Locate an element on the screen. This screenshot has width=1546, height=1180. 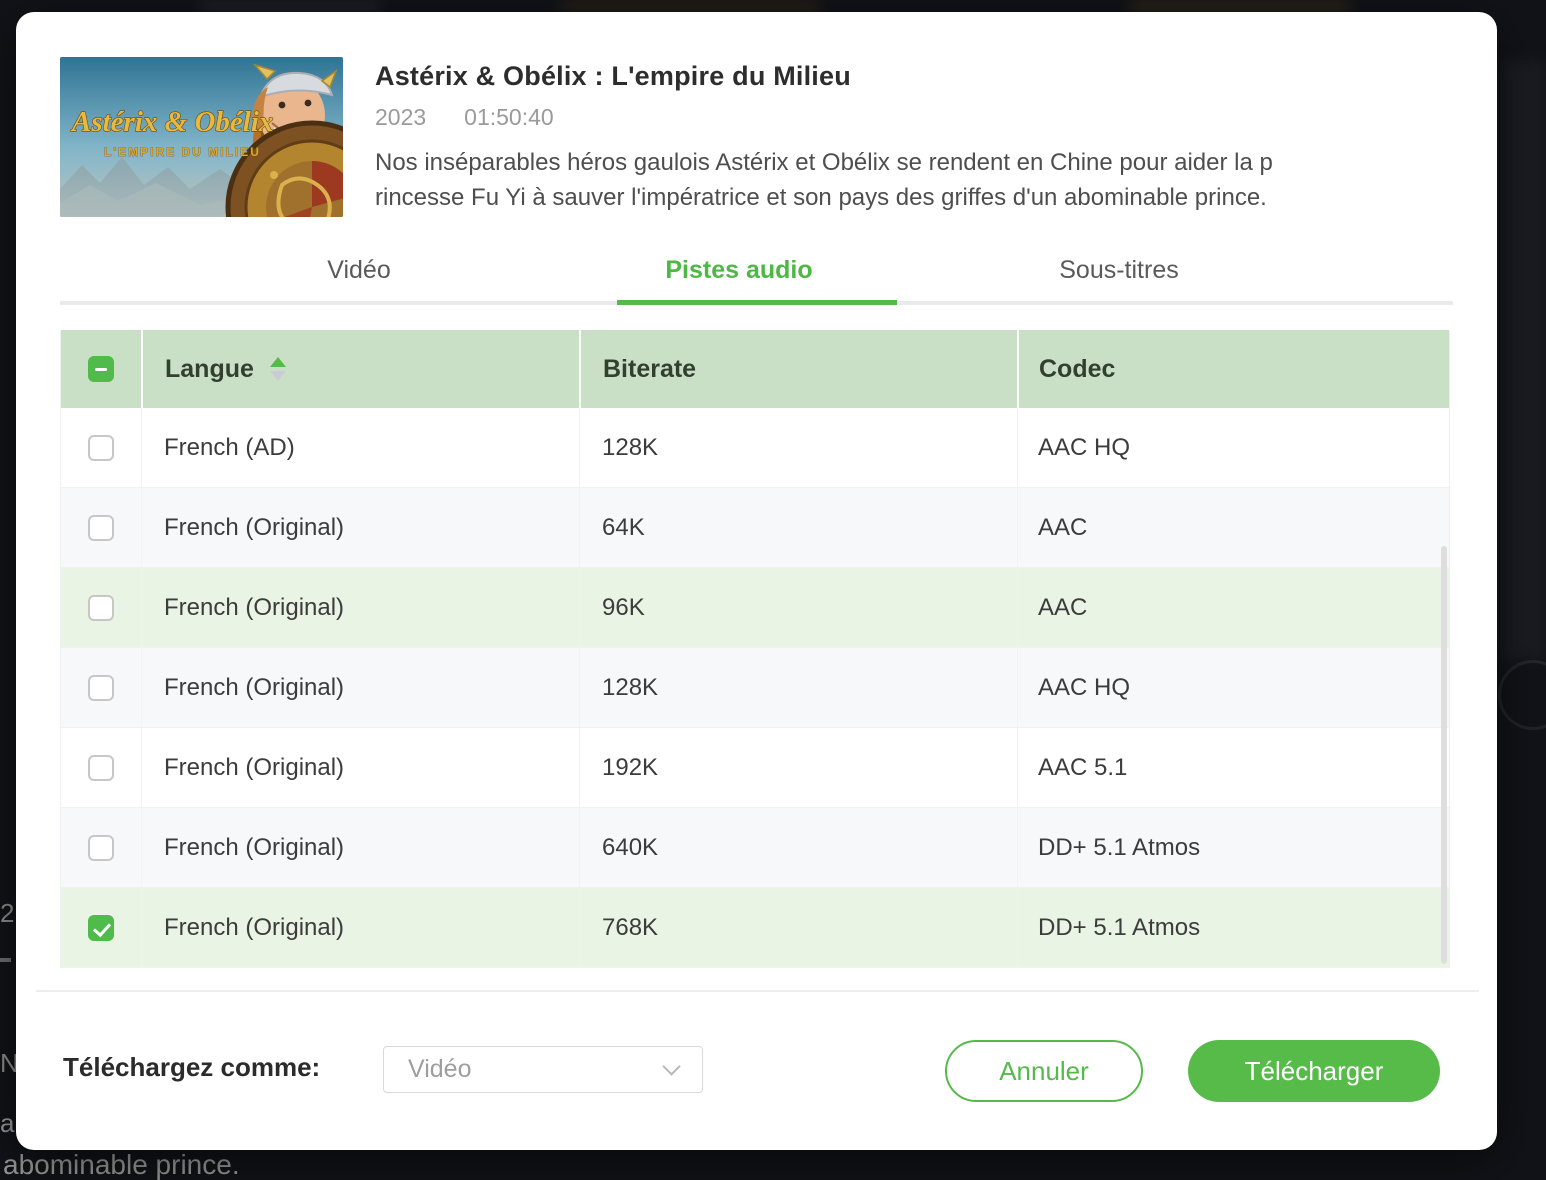
table-row: French (Original) 192K AAC 5.1 is located at coordinates (755, 768).